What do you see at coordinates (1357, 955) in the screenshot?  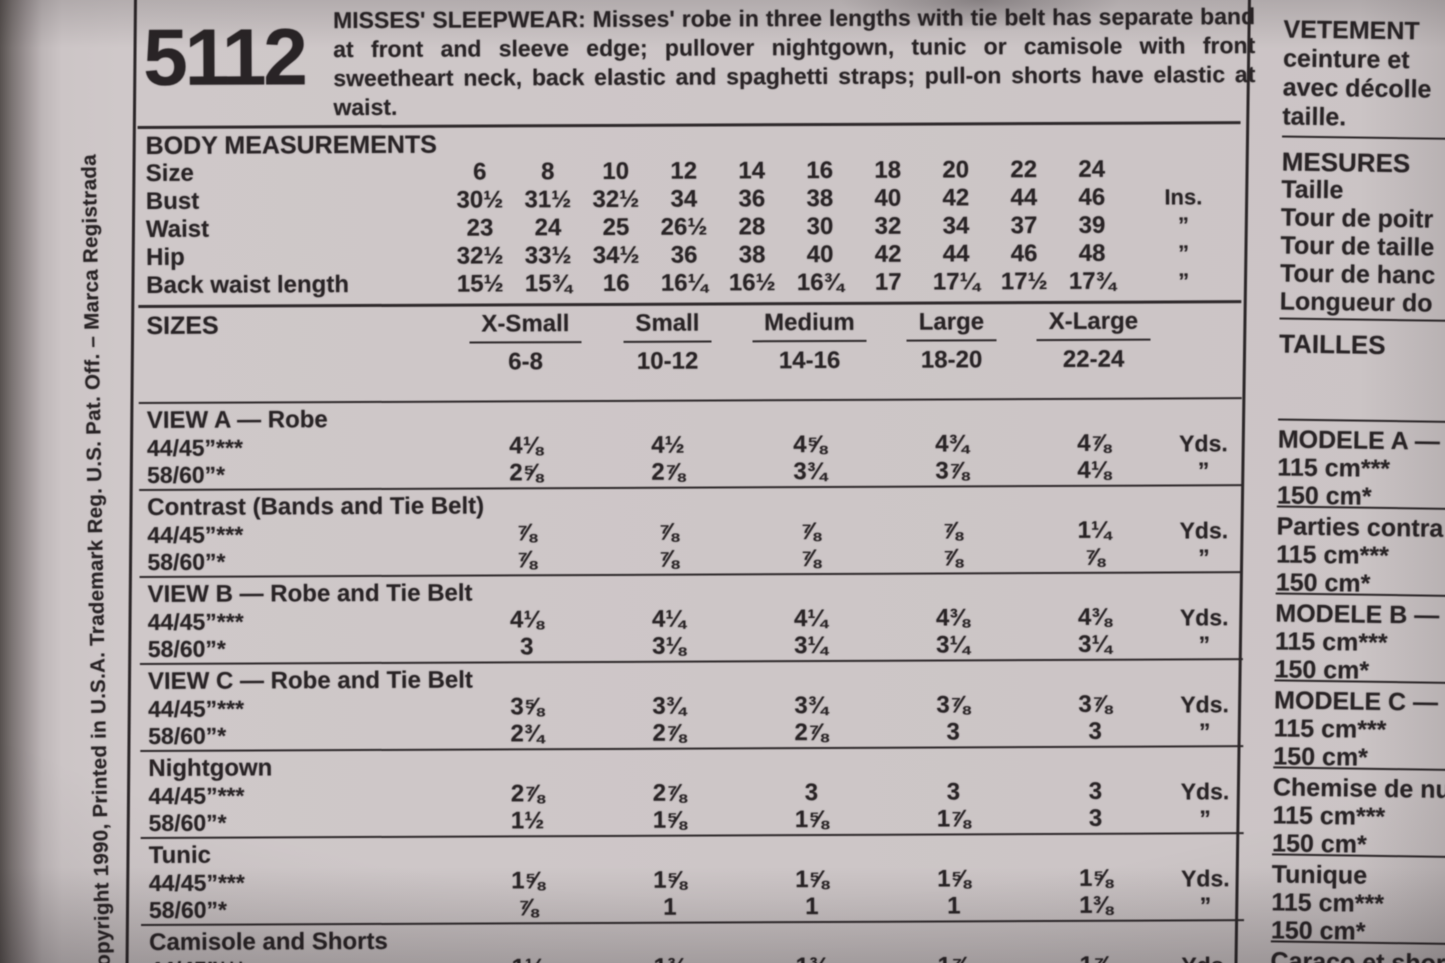 I see `metric-section-heading: Caraco et short` at bounding box center [1357, 955].